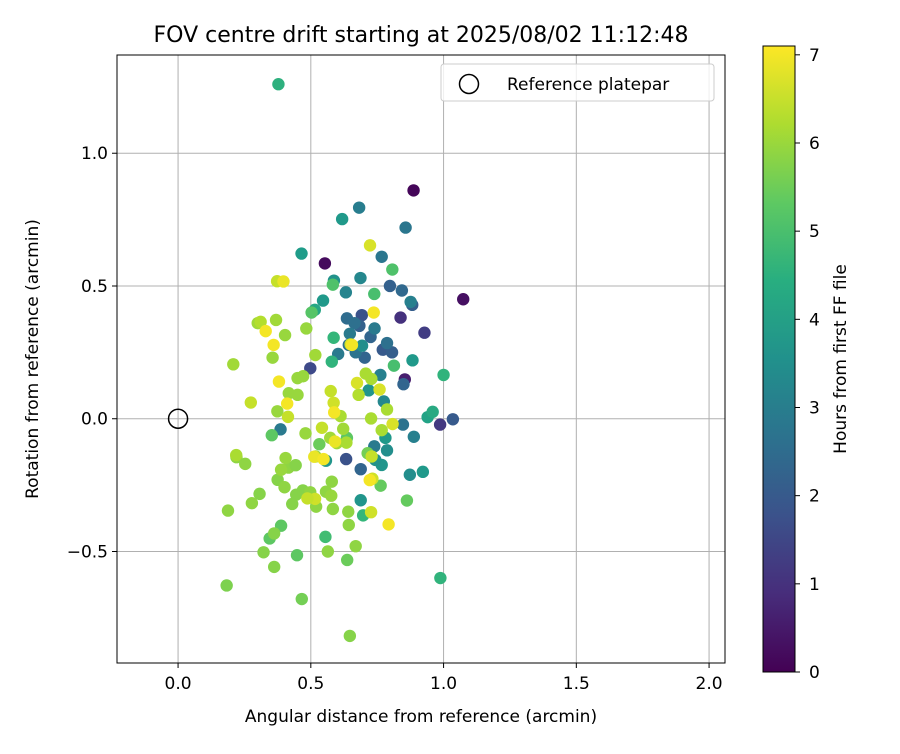 Image resolution: width=900 pixels, height=754 pixels. I want to click on x-tick-label: 0.5, so click(310, 684).